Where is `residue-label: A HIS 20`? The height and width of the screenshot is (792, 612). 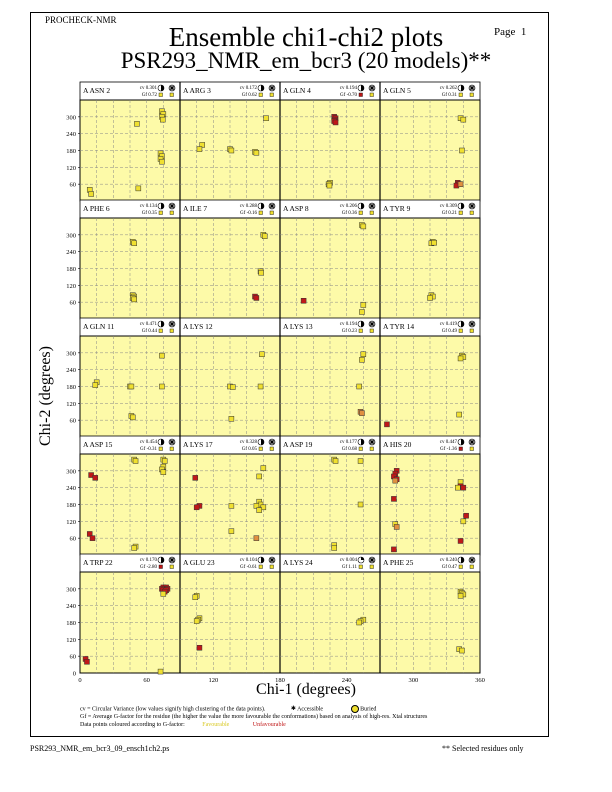 residue-label: A HIS 20 is located at coordinates (397, 444).